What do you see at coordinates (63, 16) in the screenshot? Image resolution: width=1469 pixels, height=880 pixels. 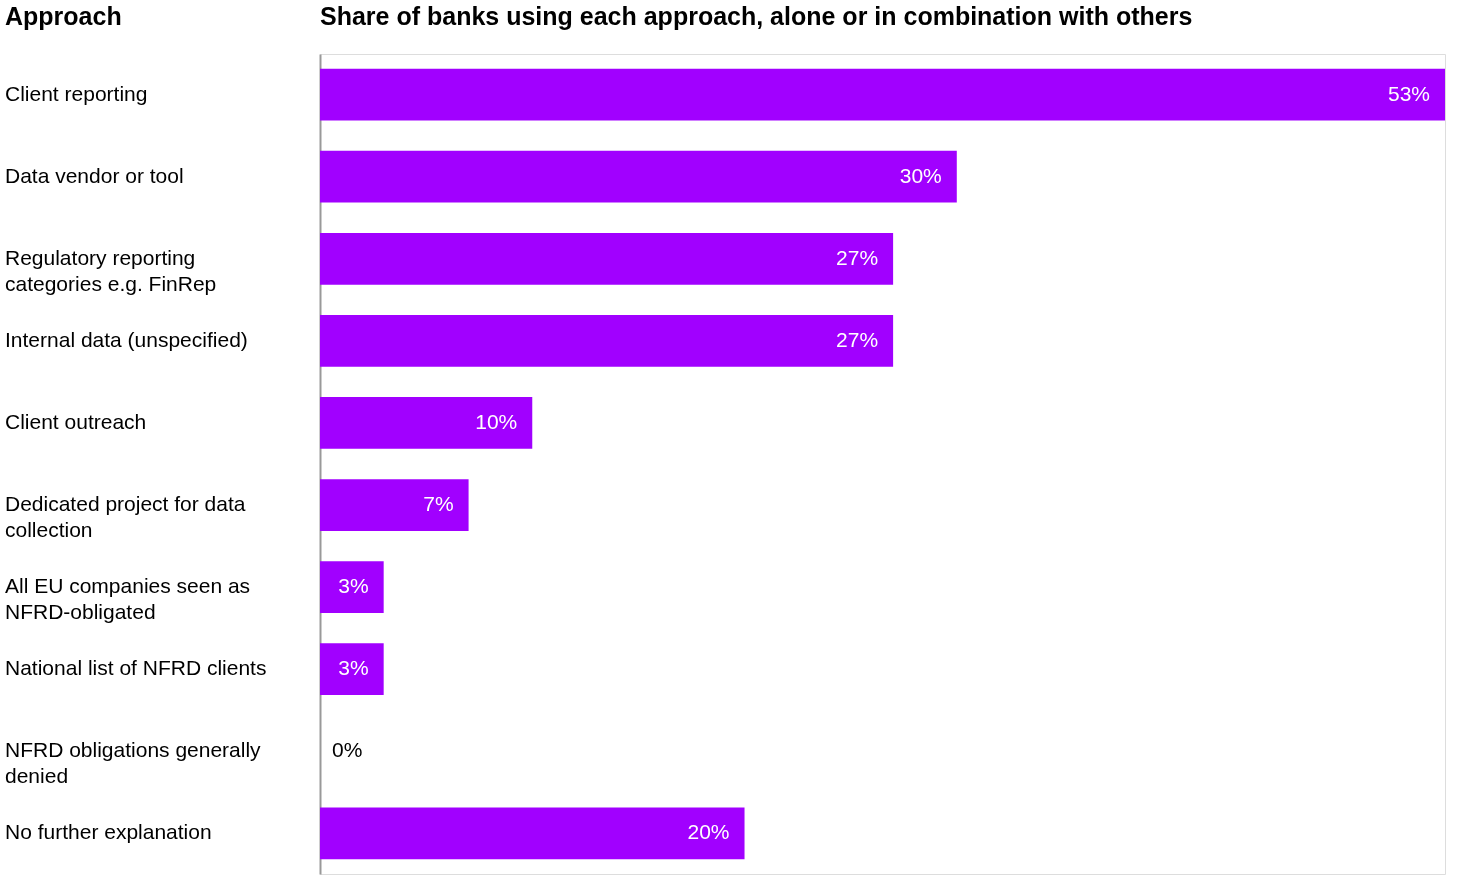 I see `y-axis-title: Approach` at bounding box center [63, 16].